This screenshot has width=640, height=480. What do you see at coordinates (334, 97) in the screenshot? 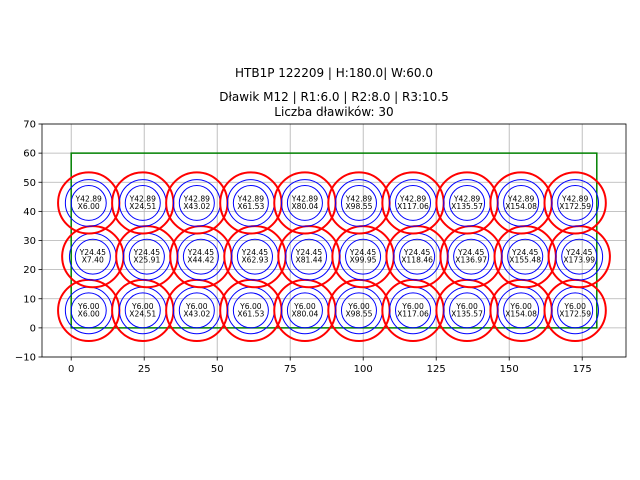
I see `chart-title-line-2: Dławik M12 | R1:6.0 | R2:8.0 | R3:10.5` at bounding box center [334, 97].